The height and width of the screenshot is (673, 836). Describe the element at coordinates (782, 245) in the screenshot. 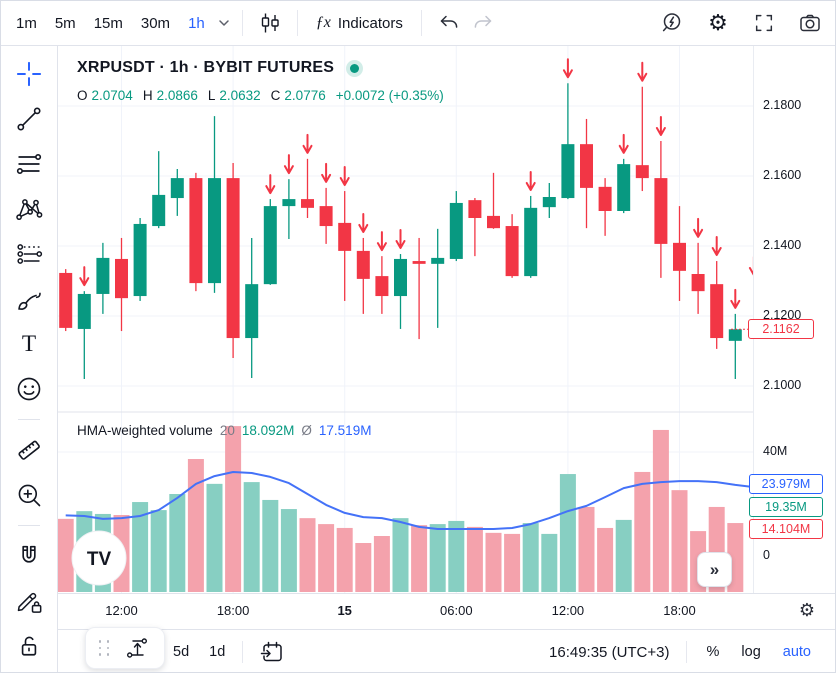

I see `price-tick-label: 2.1400` at that location.